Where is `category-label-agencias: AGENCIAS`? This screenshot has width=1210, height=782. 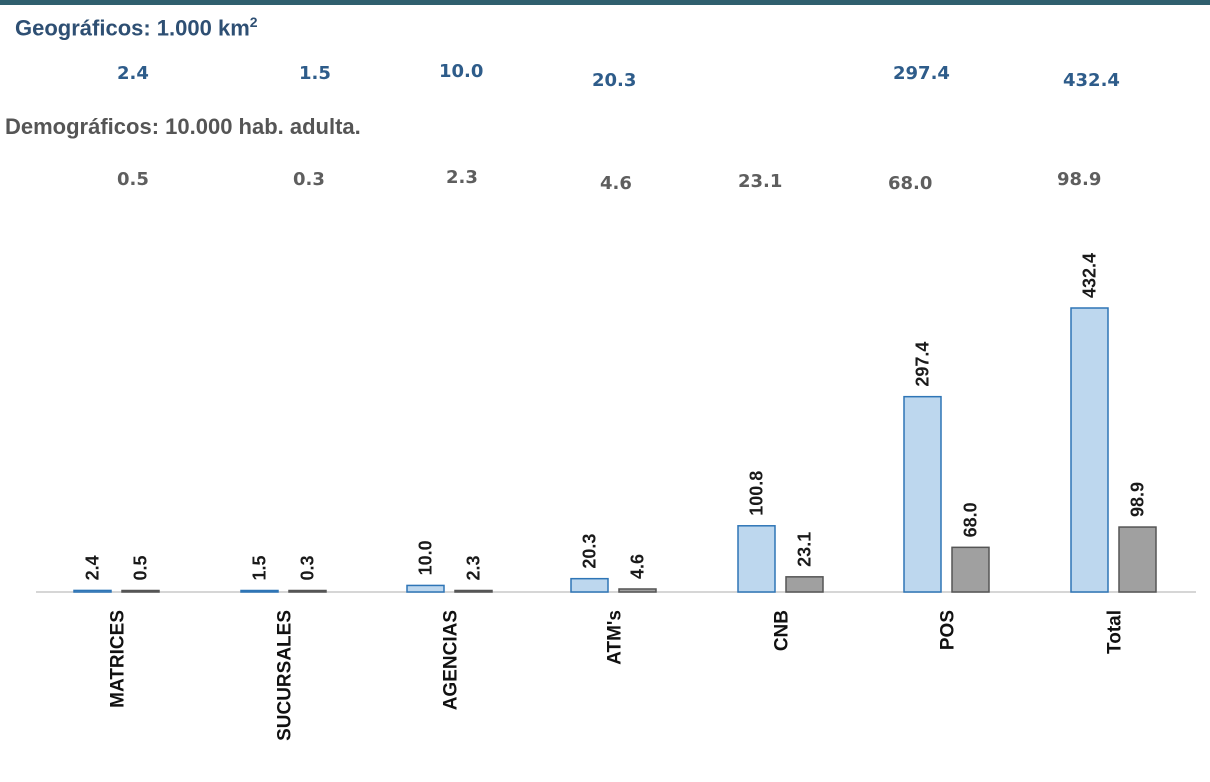
category-label-agencias: AGENCIAS is located at coordinates (451, 660).